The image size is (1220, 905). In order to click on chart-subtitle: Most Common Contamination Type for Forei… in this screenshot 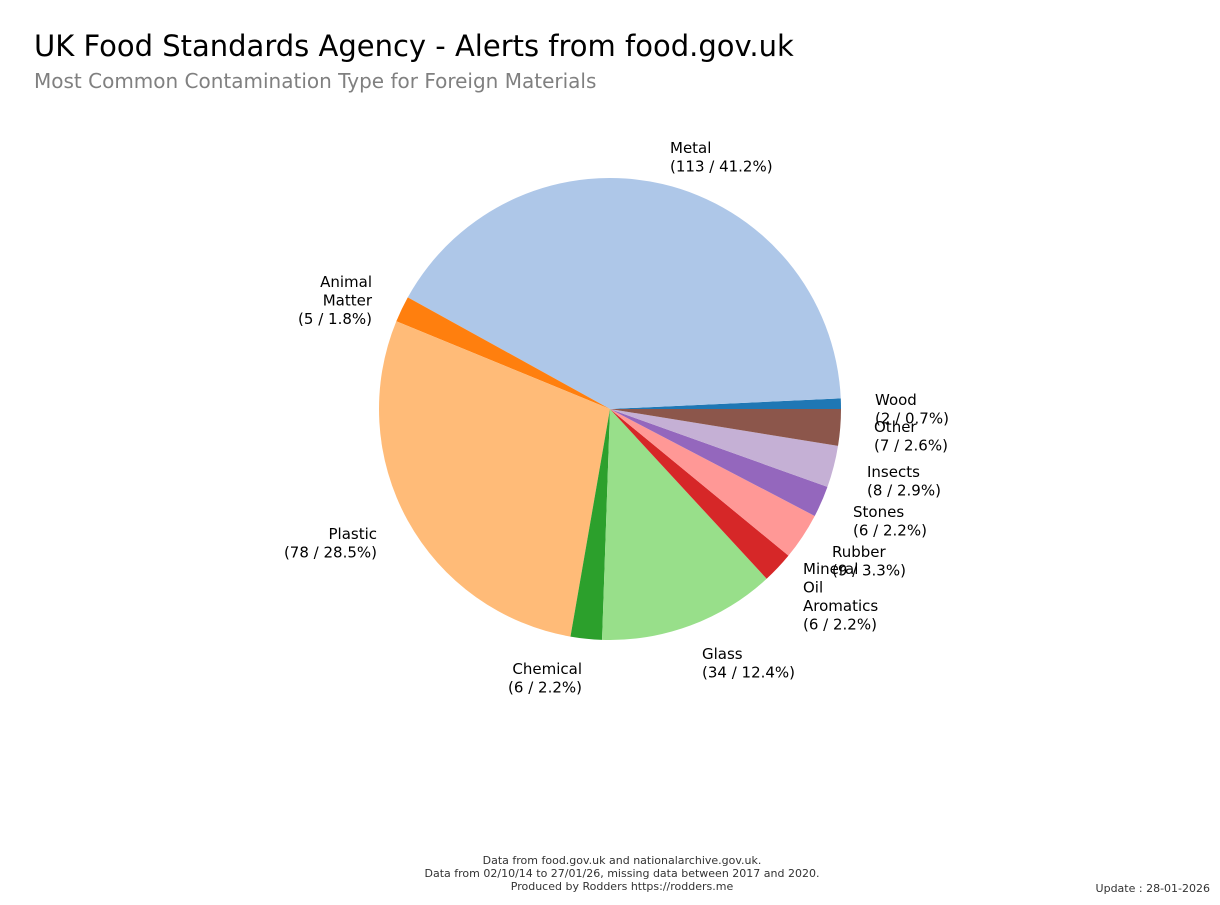, I will do `click(315, 81)`.